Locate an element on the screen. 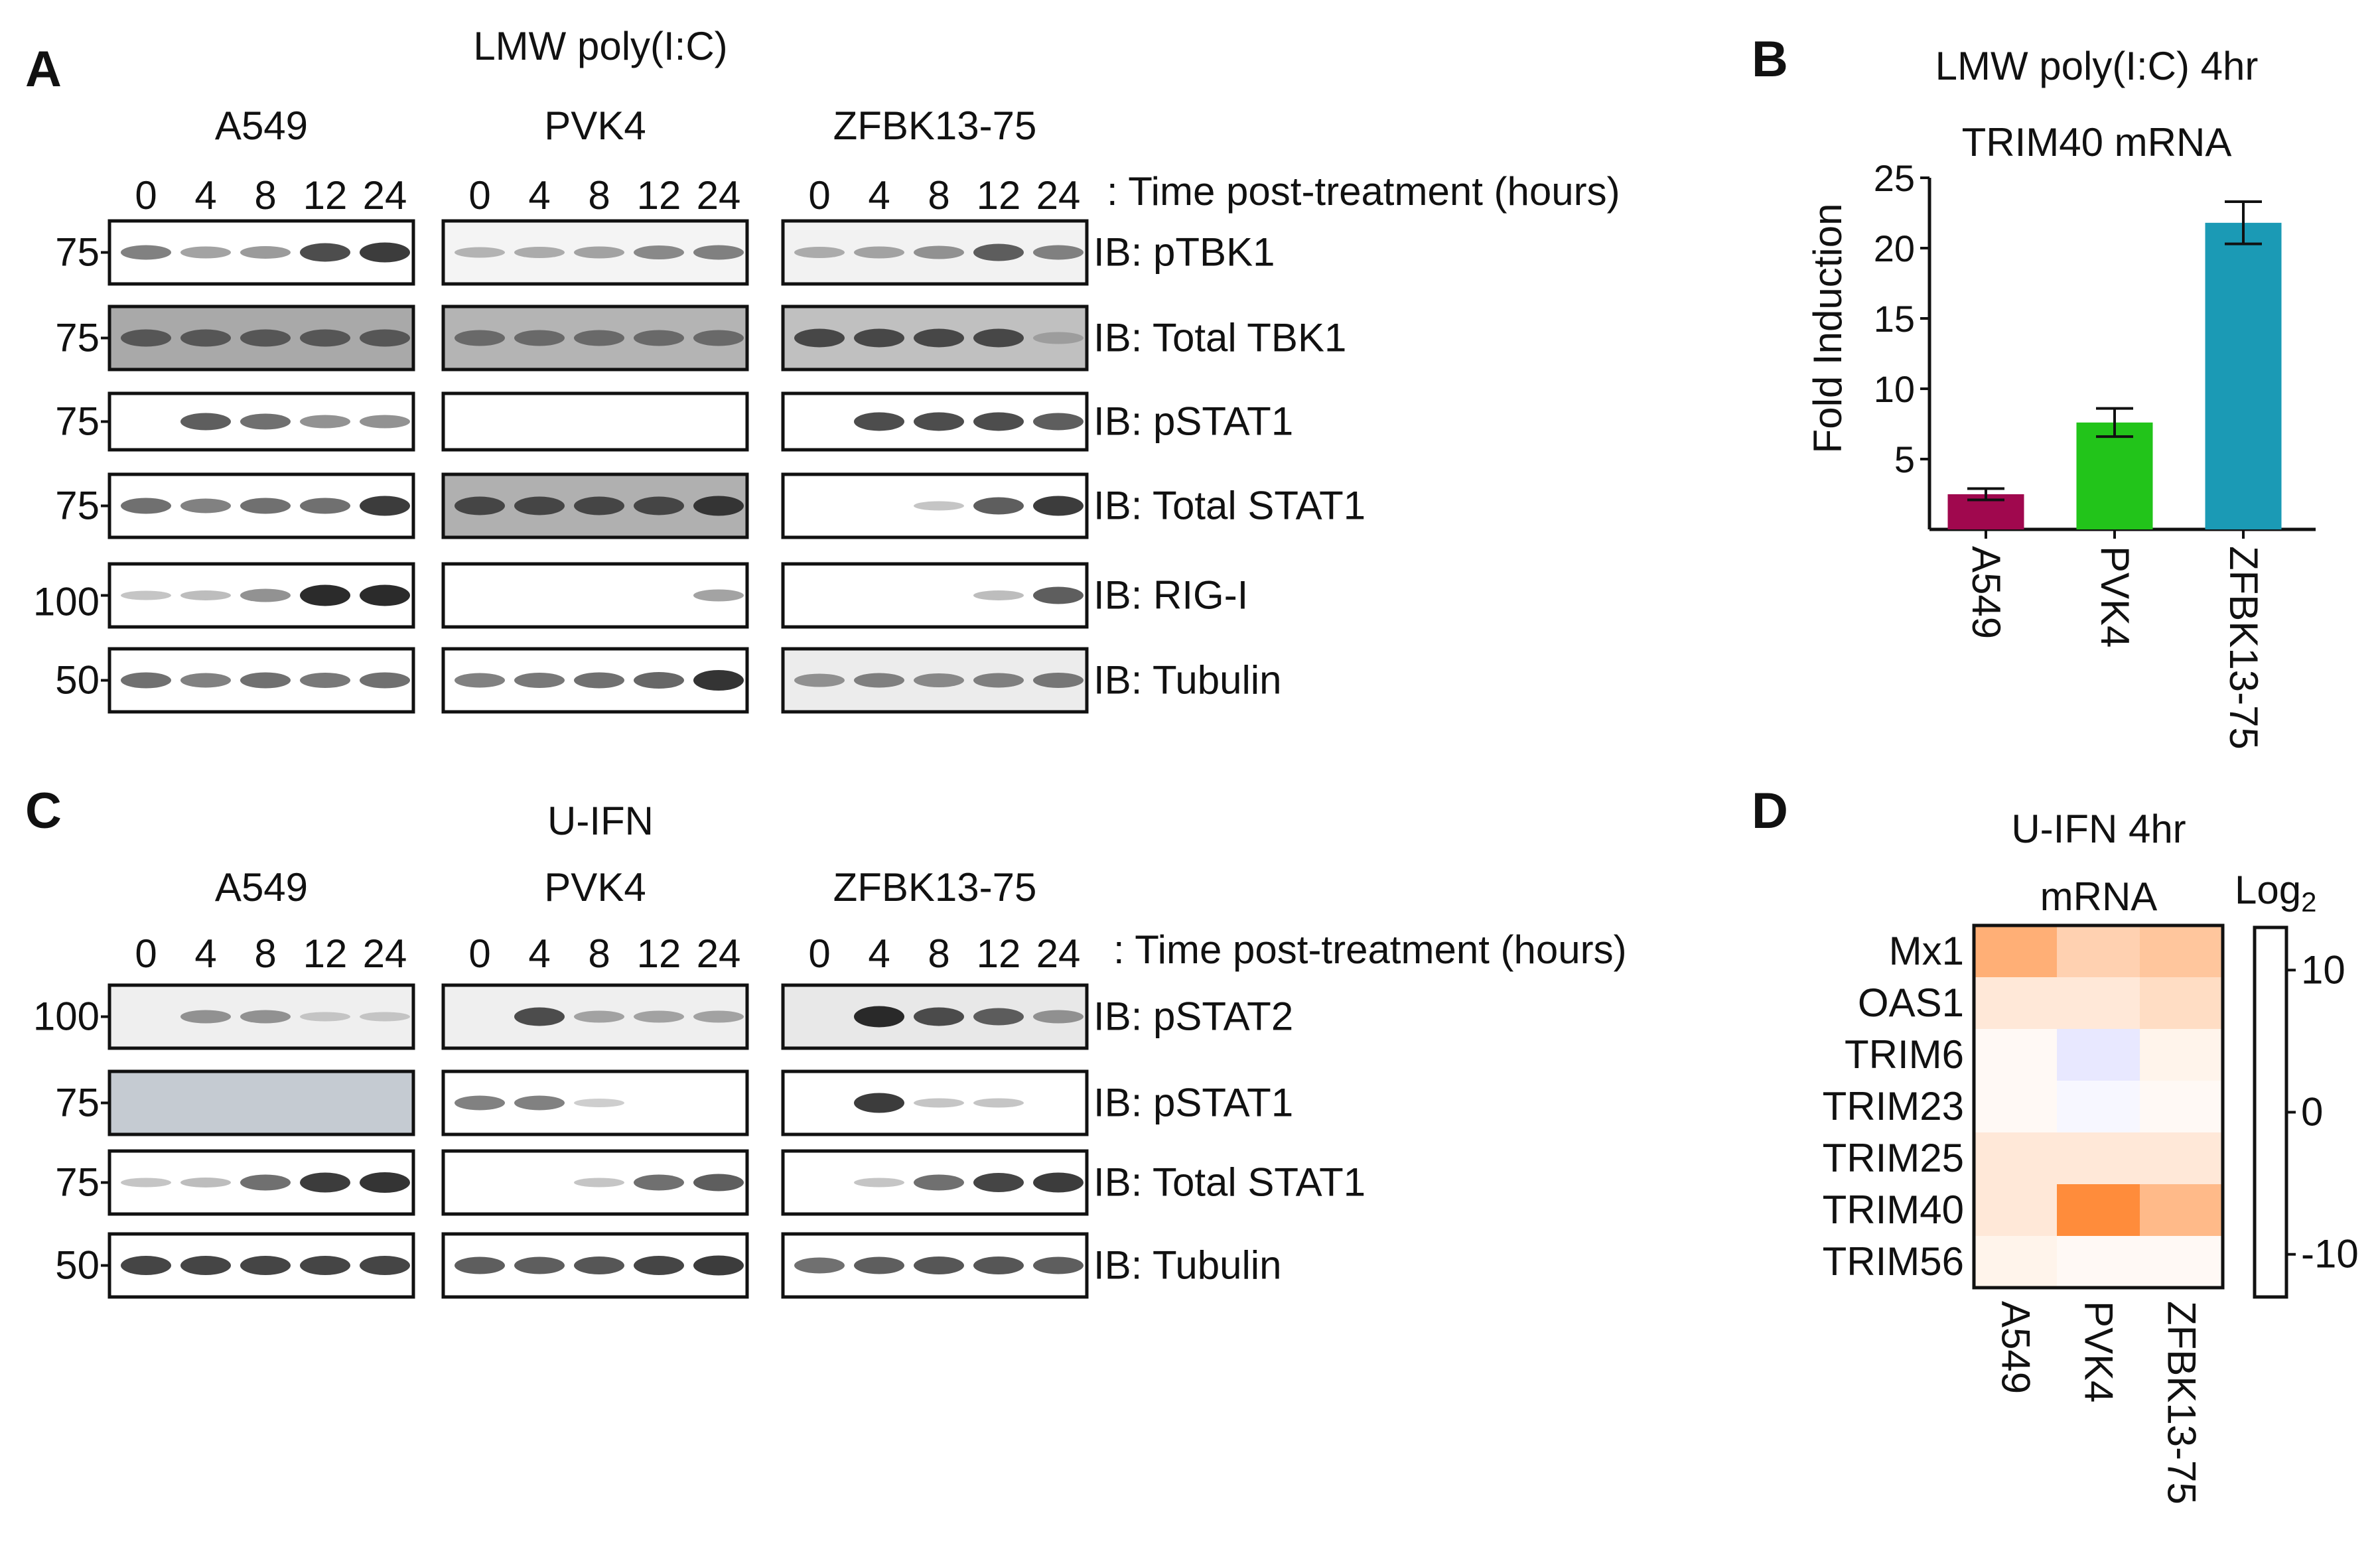 The width and height of the screenshot is (2380, 1561). cell-line-label: ZFBK13-75 is located at coordinates (935, 887).